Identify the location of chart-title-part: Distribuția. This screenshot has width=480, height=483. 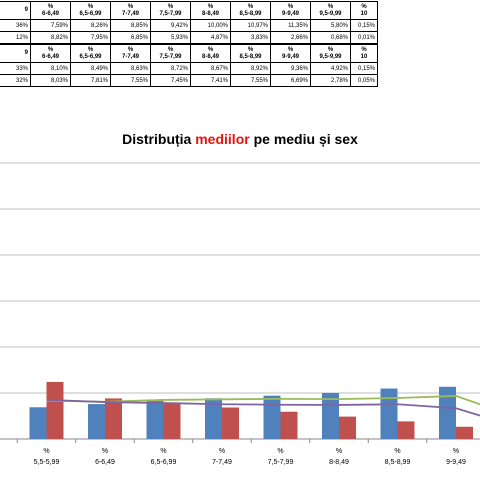
(159, 139).